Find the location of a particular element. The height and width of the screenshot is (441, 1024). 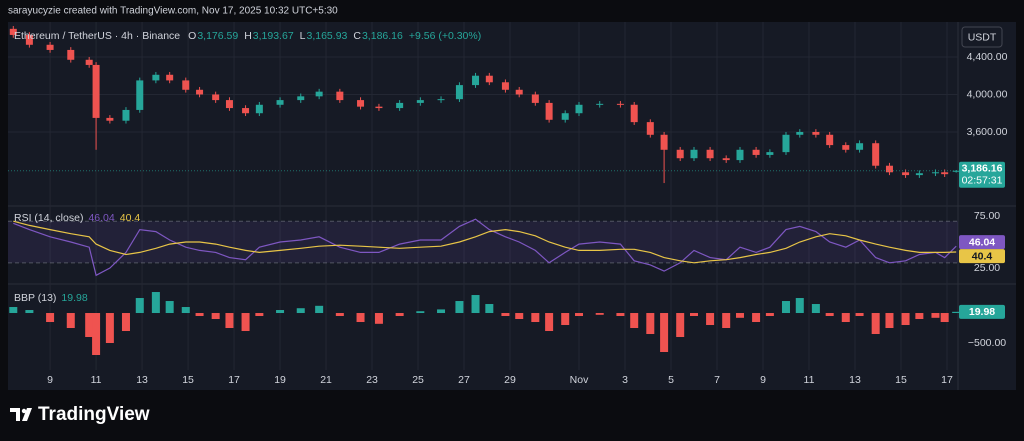

bbp-badge is located at coordinates (982, 311).